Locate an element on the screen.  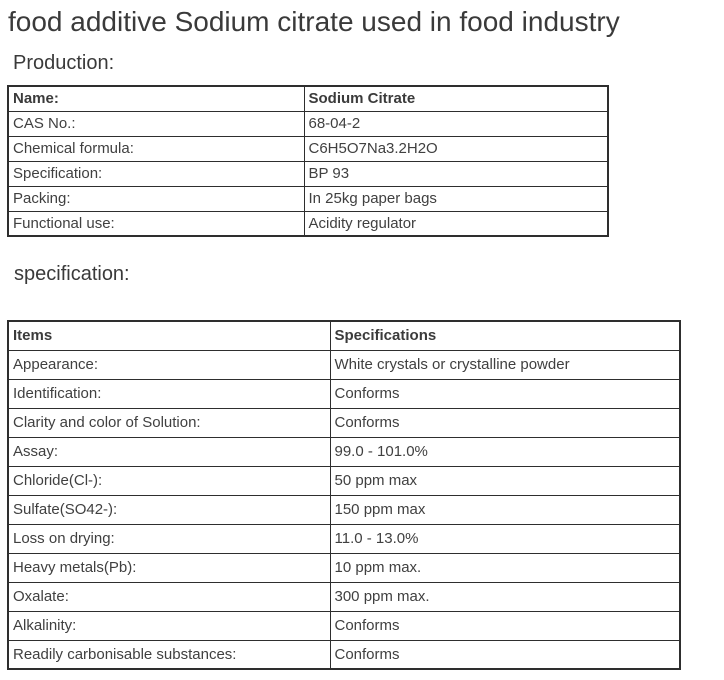
spec-header-specifications: Specifications is located at coordinates (505, 335).